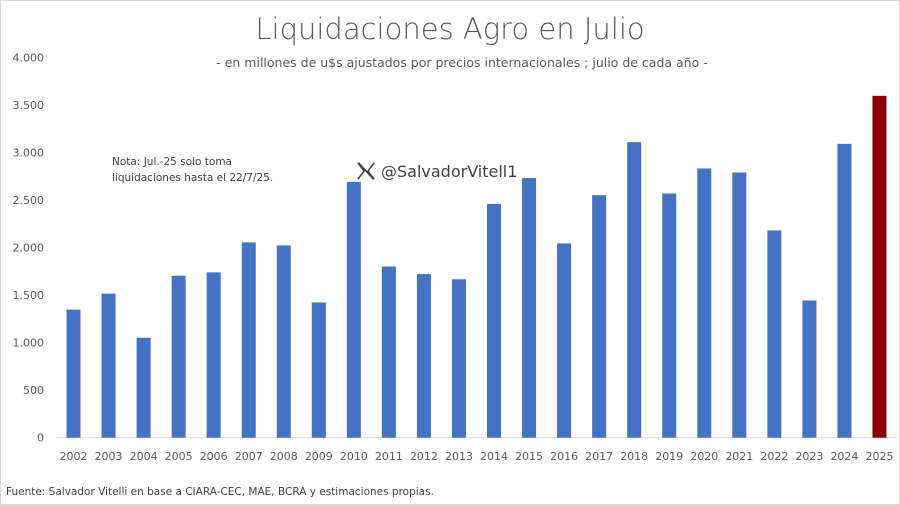  I want to click on bar-2018, so click(634, 290).